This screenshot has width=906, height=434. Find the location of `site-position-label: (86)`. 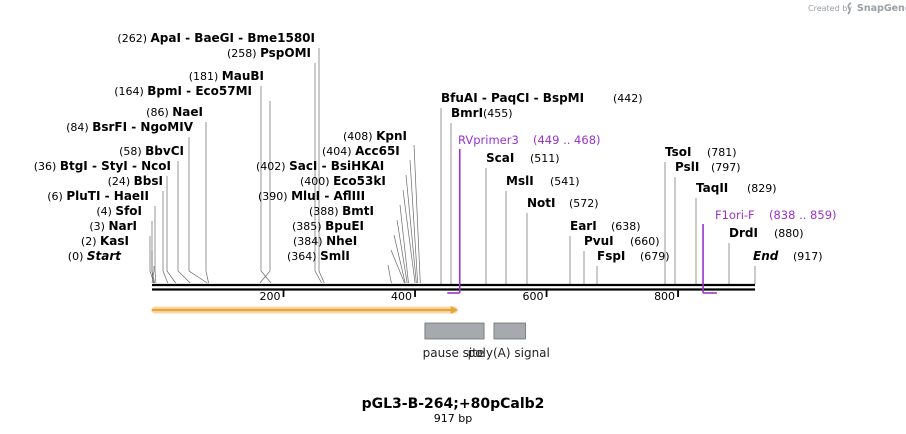

site-position-label: (86) is located at coordinates (159, 112).